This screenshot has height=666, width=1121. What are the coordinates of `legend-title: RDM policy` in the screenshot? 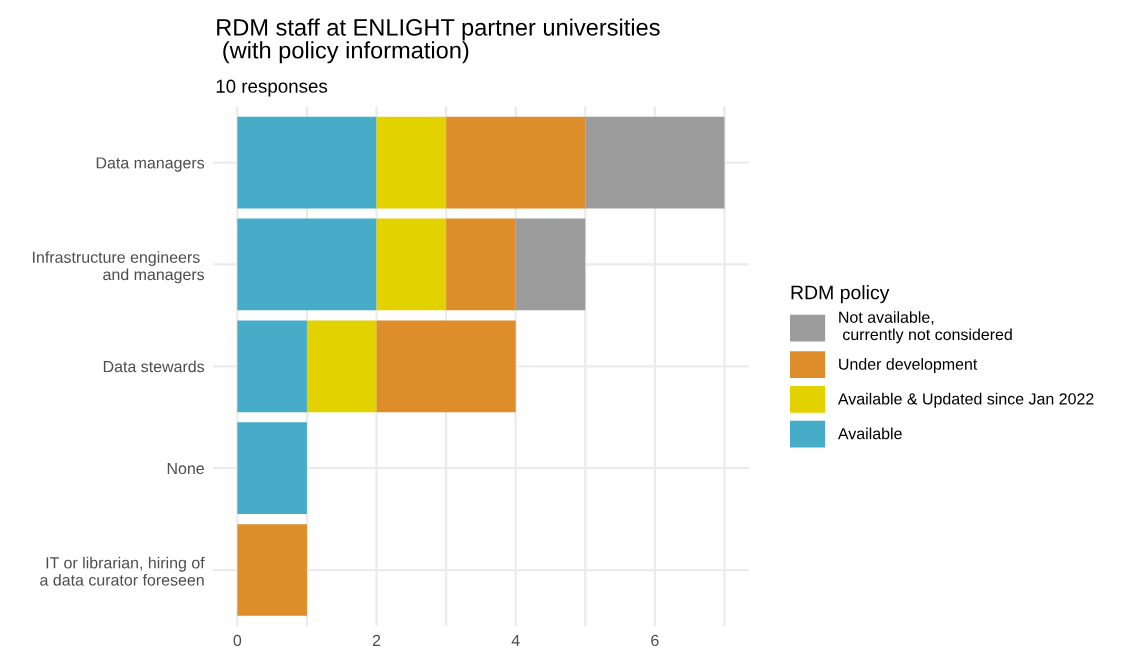 It's located at (840, 294).